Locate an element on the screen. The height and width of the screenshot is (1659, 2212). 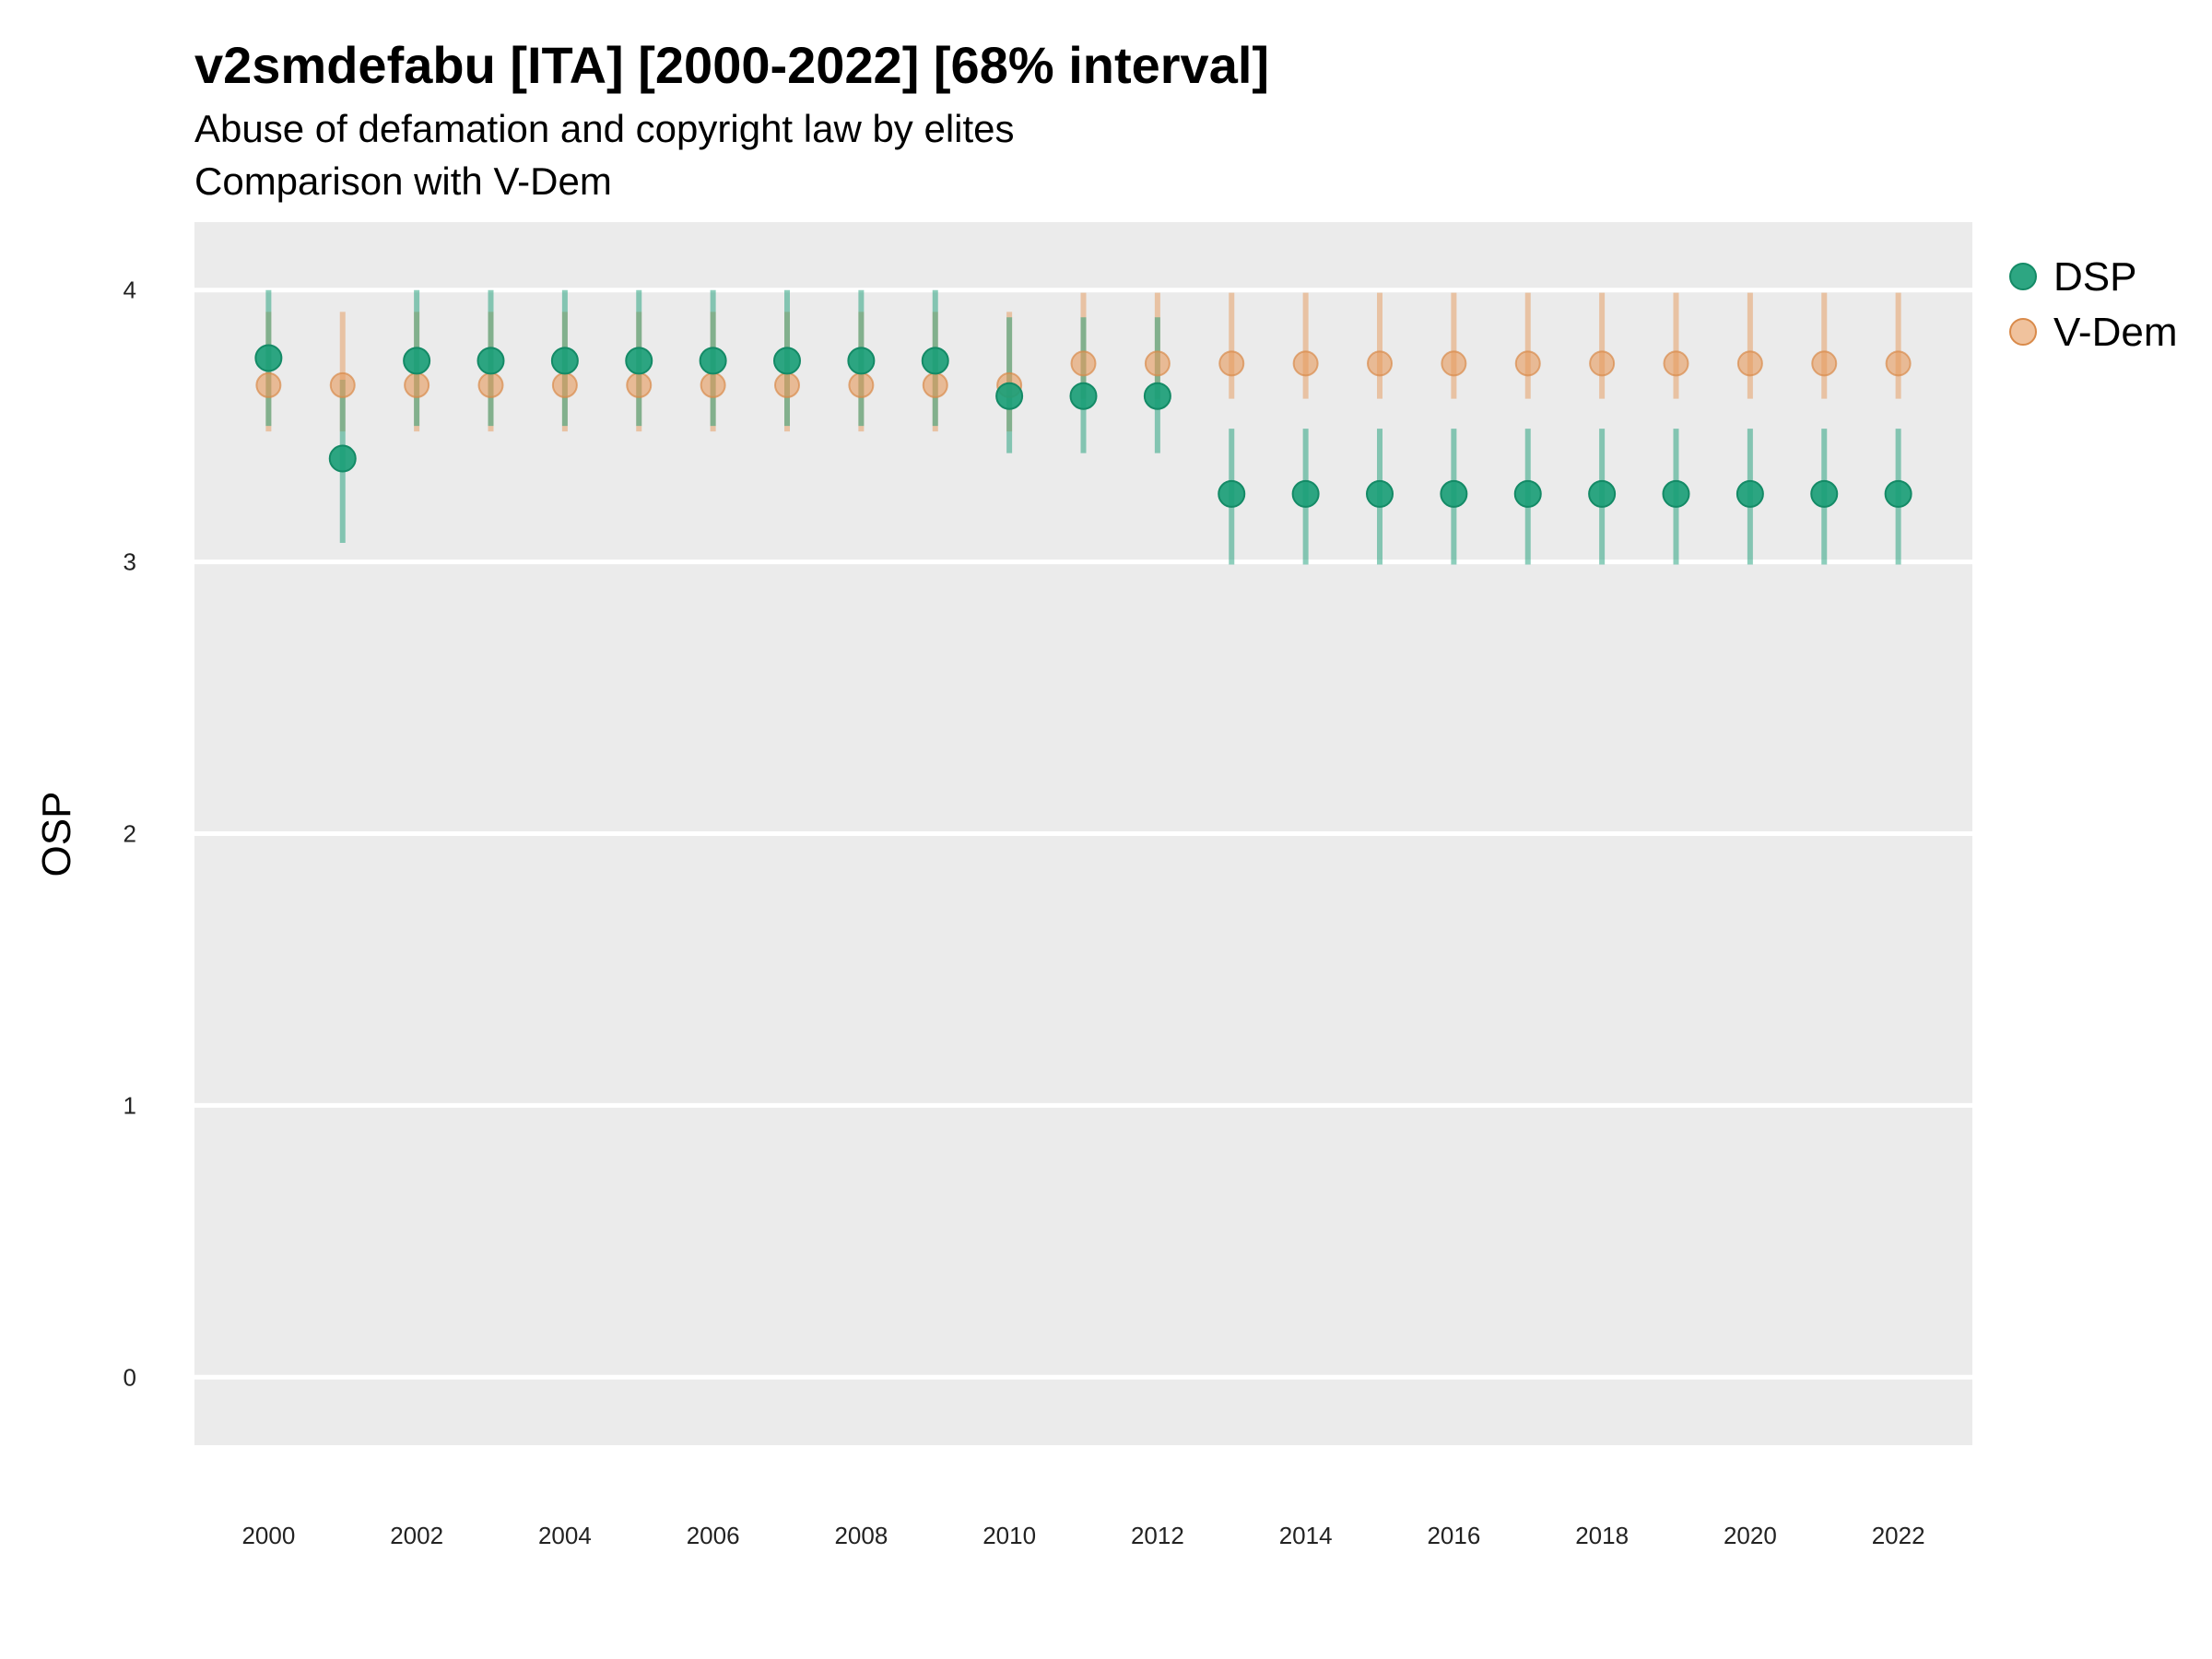
dsp-point-2017 is located at coordinates (1527, 493).